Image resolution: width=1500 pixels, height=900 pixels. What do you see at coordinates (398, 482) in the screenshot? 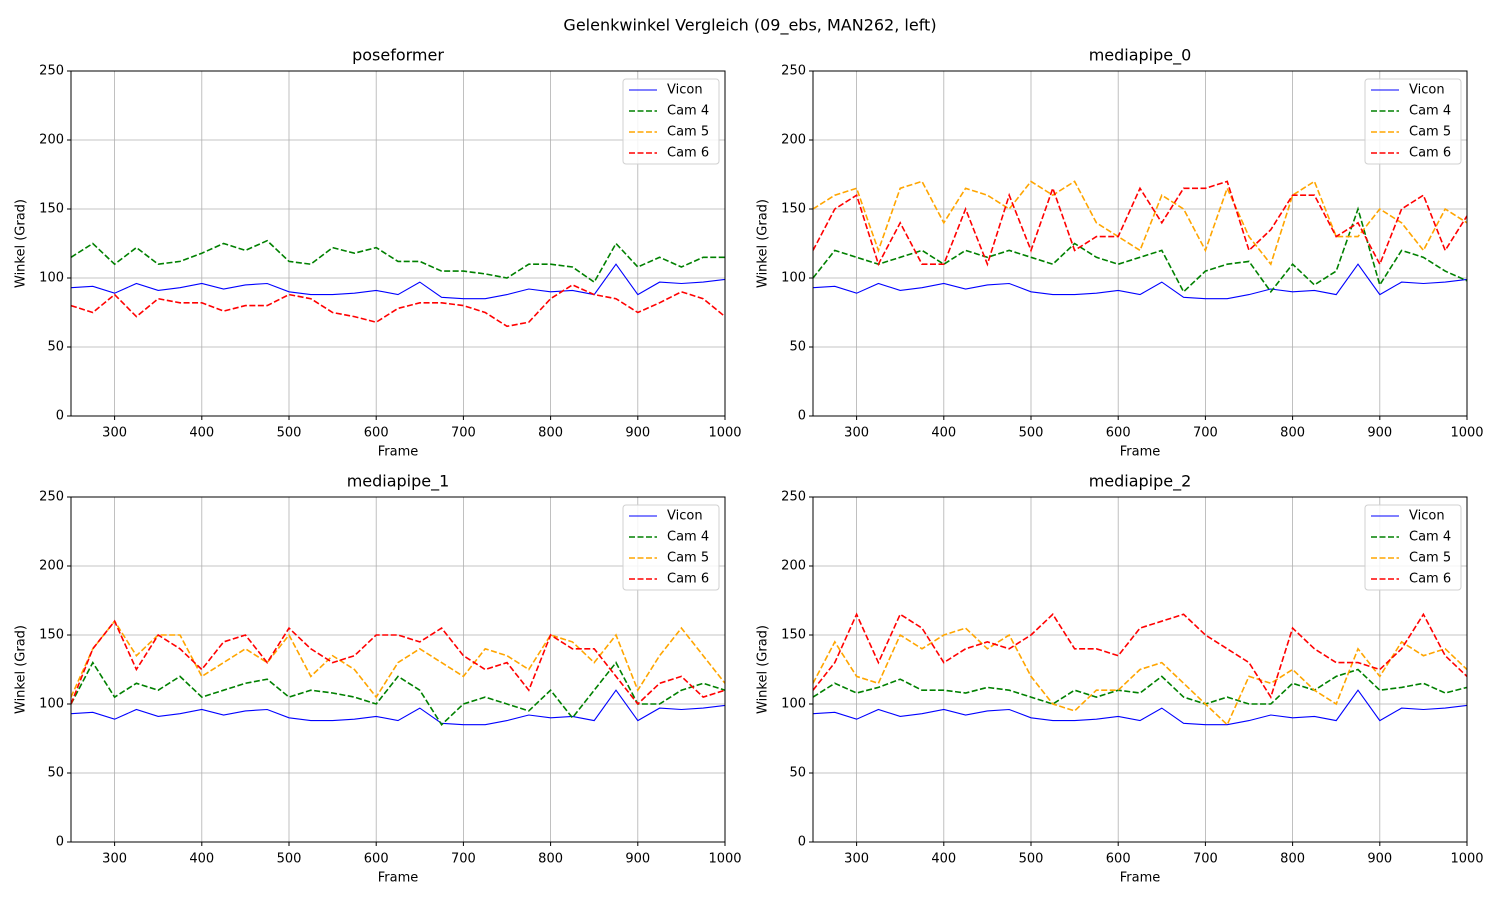
I see `subplot-title: mediapipe_1` at bounding box center [398, 482].